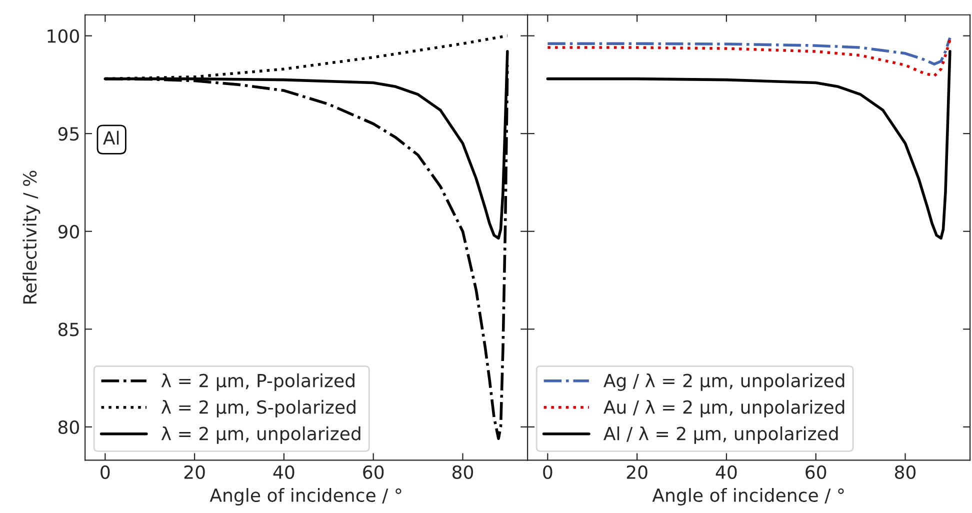 The width and height of the screenshot is (972, 513). What do you see at coordinates (68, 427) in the screenshot?
I see `y-tick-label: 80` at bounding box center [68, 427].